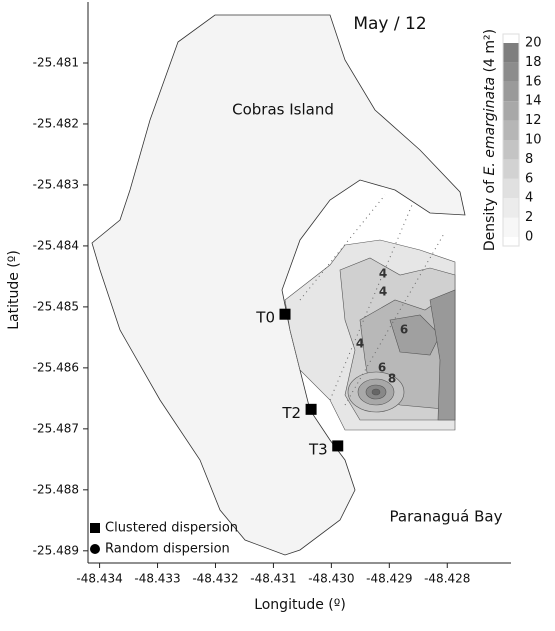 Image resolution: width=555 pixels, height=631 pixels. I want to click on y-tick-label: -25.488, so click(56, 489).